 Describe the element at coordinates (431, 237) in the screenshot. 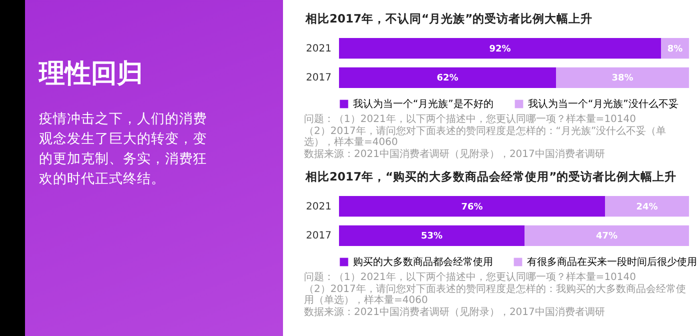

I see `data-label: 53%` at that location.